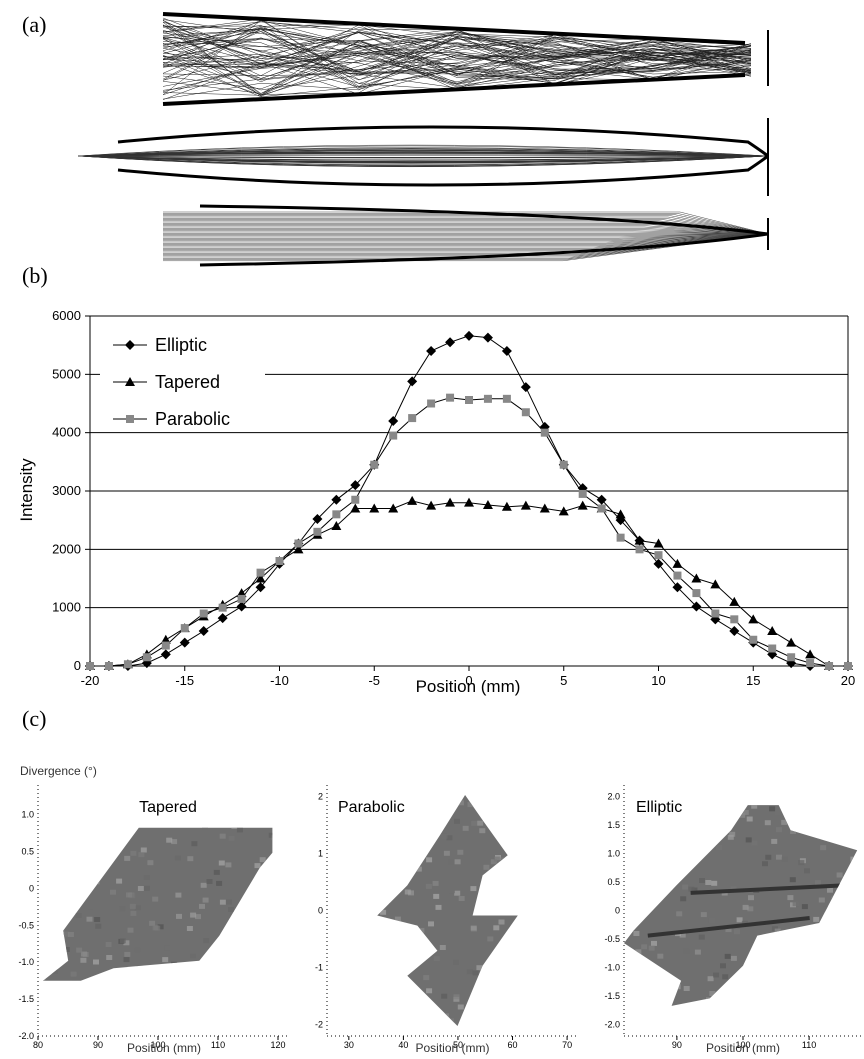 The width and height of the screenshot is (864, 1059). Describe the element at coordinates (848, 680) in the screenshot. I see `x-tick-label: 20` at that location.